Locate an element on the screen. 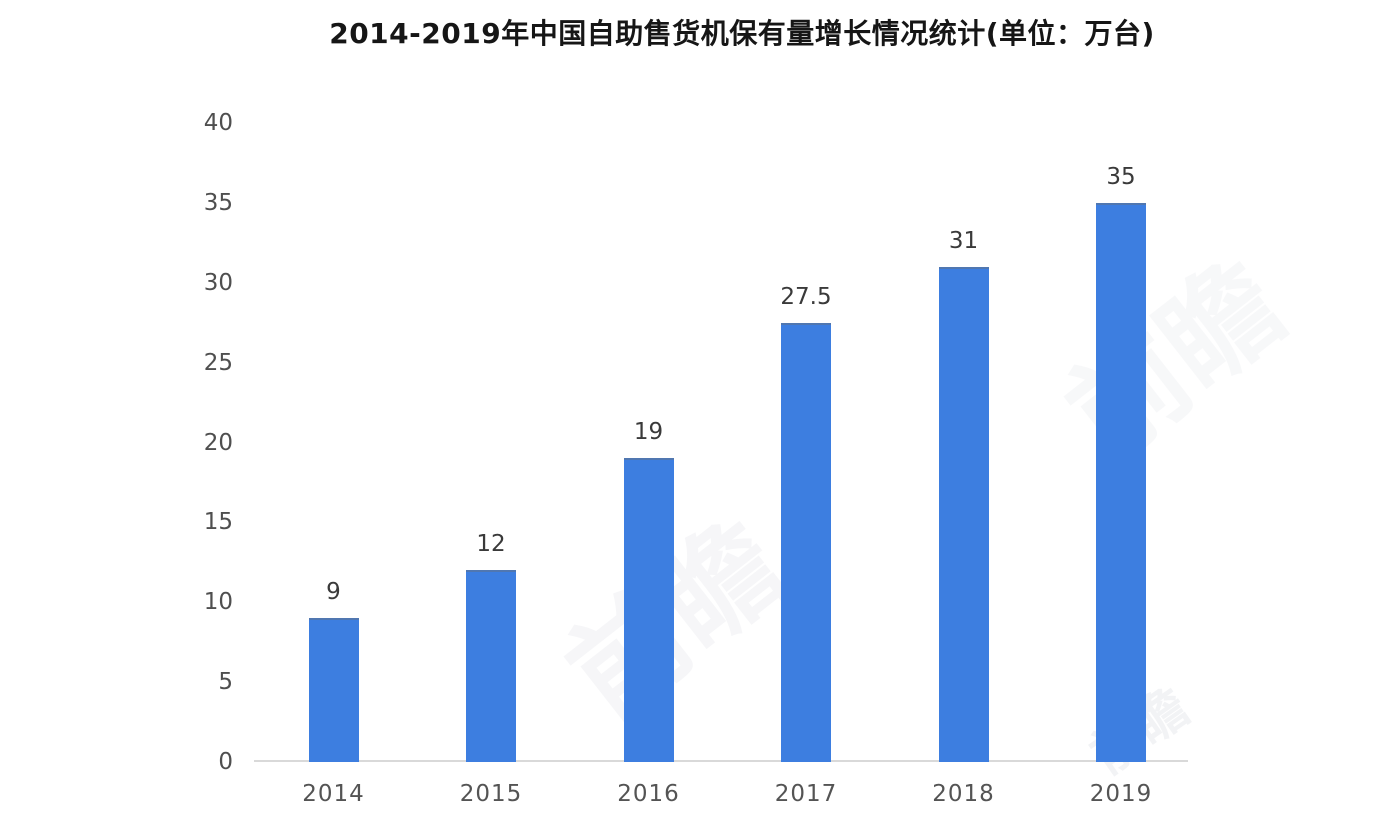 The image size is (1400, 836). x-tick-label: 2017 is located at coordinates (806, 794).